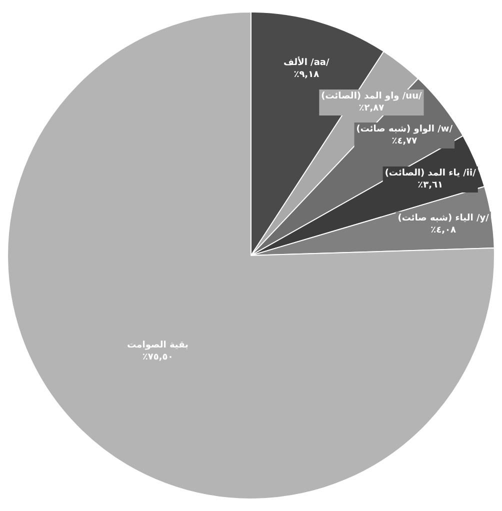 The image size is (502, 511). I want to click on slice-label: الياء (شبه صائت) /y/, so click(444, 219).